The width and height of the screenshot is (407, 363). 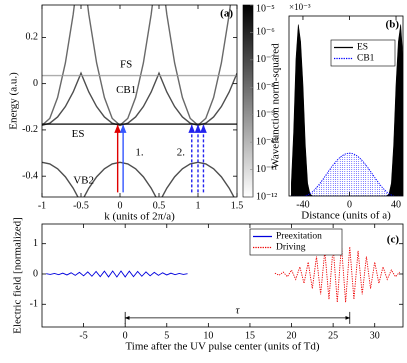 I want to click on colorbar-tick-label: 10⁻⁶, so click(x=265, y=32).